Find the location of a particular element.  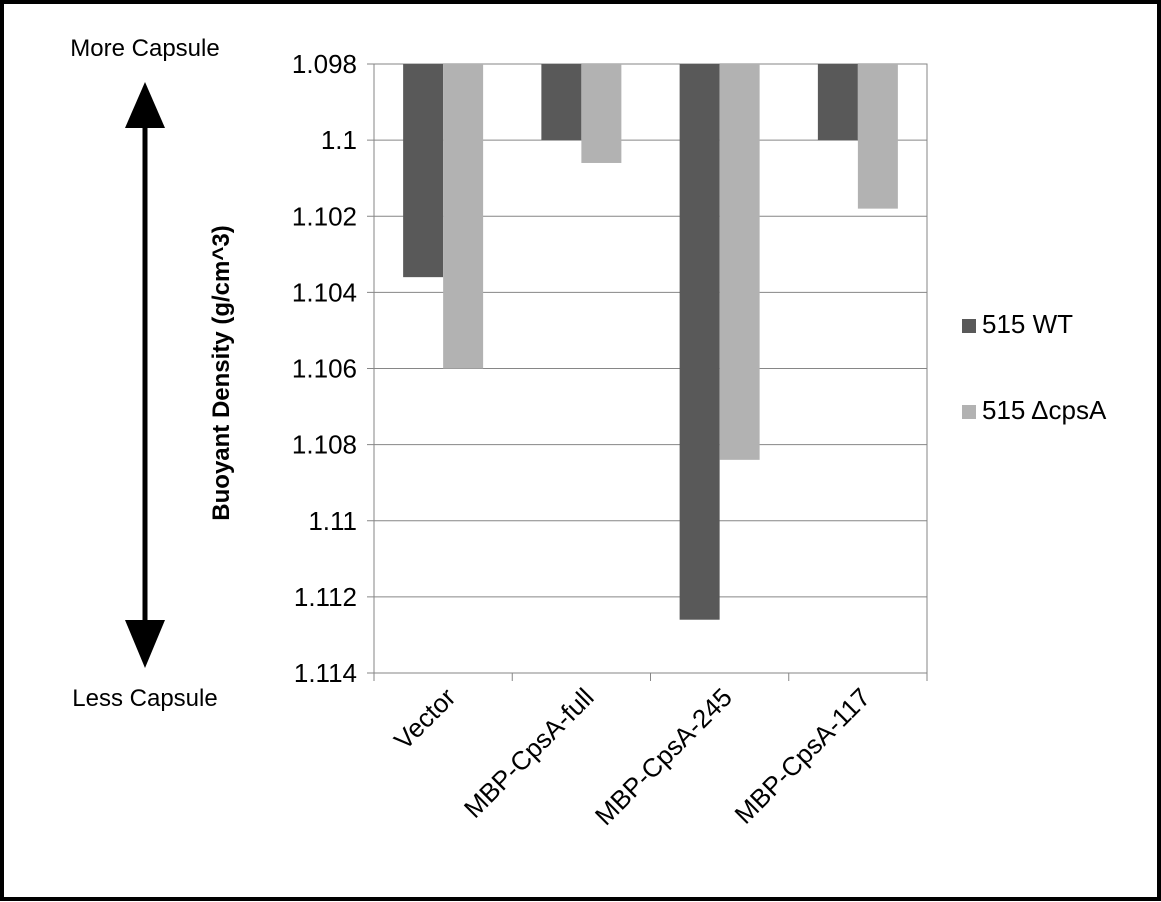

legend-label: 515 WT is located at coordinates (1027, 324).